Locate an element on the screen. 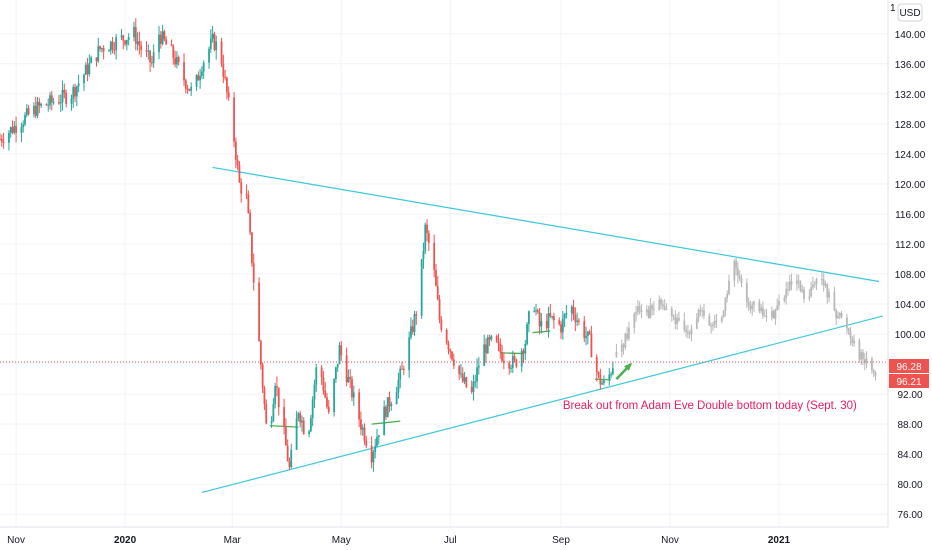  time-axis: Nov 2020 Mar May Jul Sep Nov 2021 is located at coordinates (466, 538).